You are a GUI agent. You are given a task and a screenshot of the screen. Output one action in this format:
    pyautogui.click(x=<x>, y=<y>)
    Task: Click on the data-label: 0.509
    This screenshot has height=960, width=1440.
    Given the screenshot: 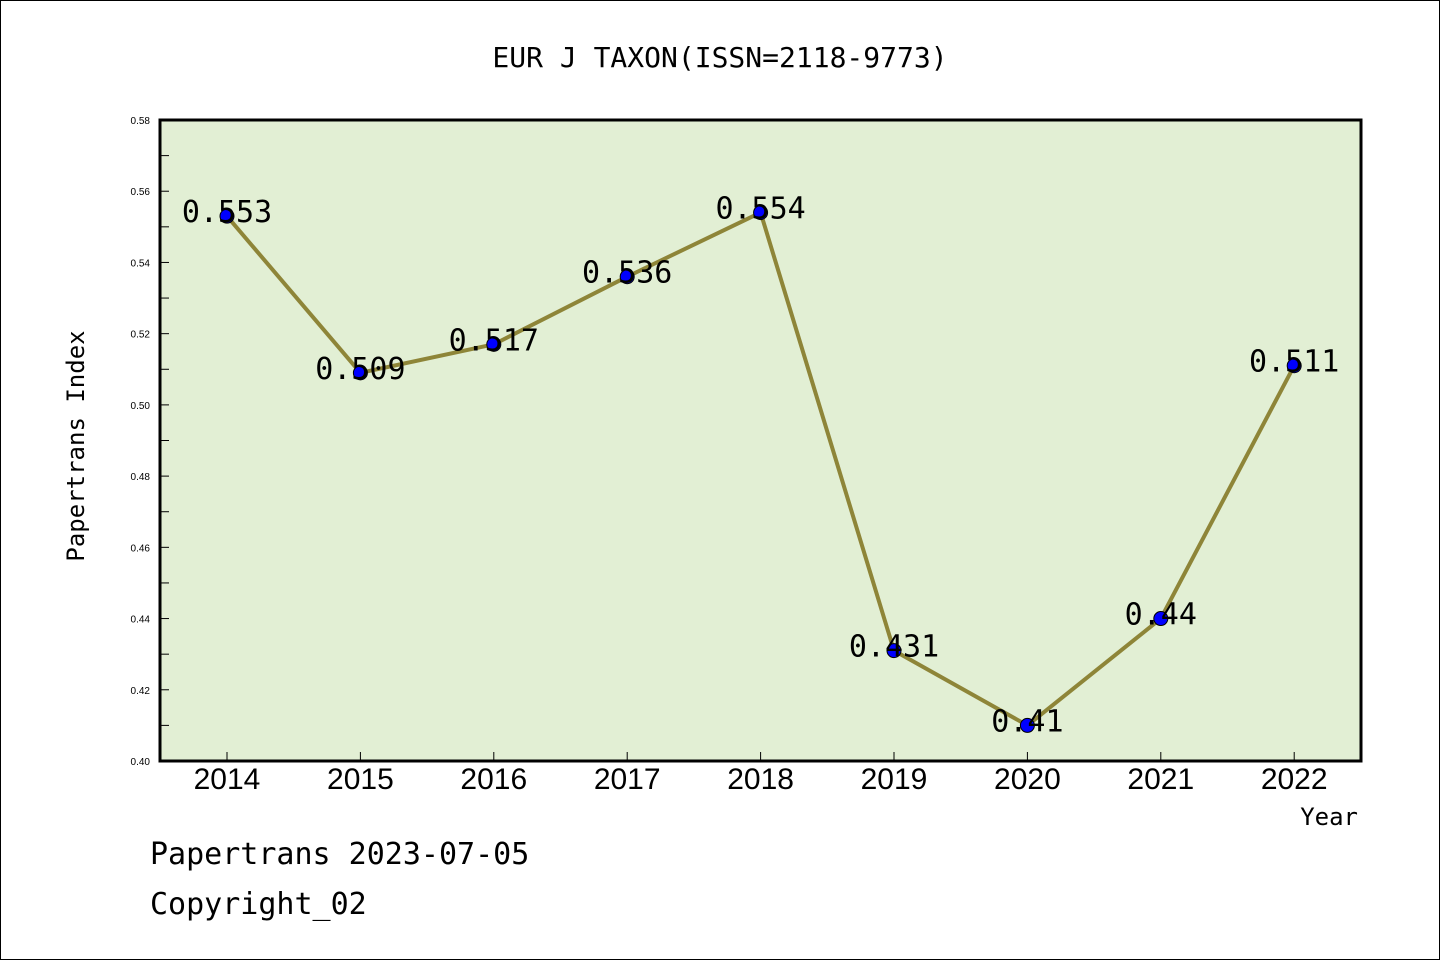 What is the action you would take?
    pyautogui.click(x=360, y=369)
    